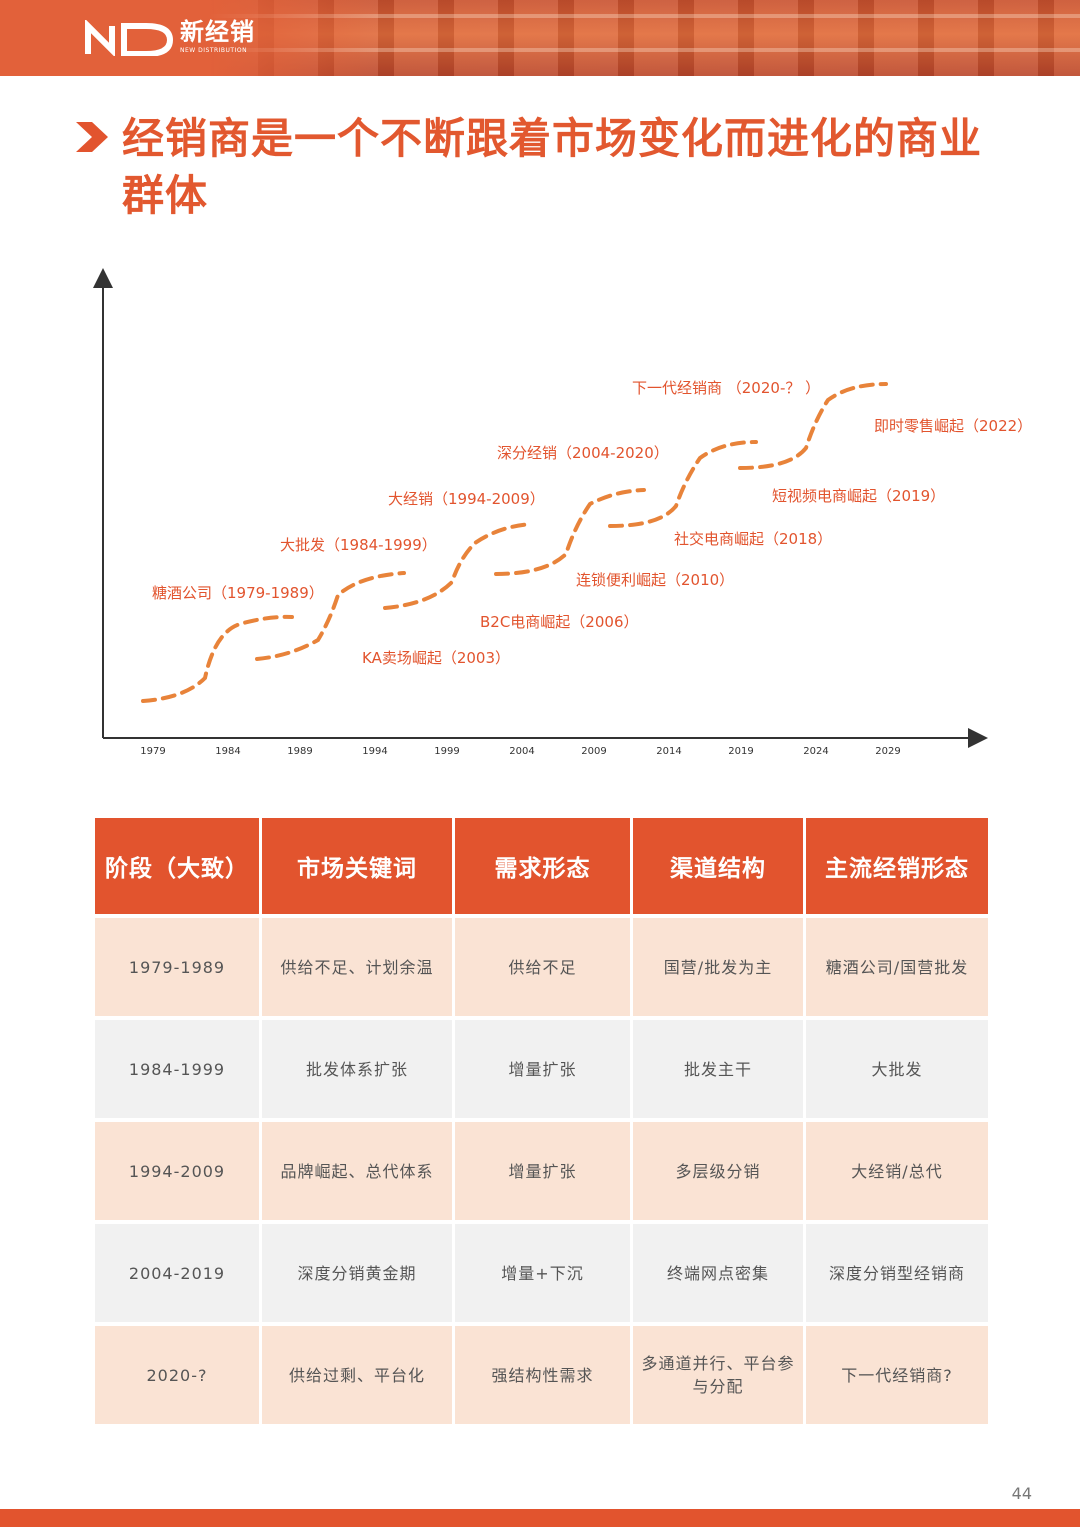 The image size is (1080, 1527). What do you see at coordinates (593, 751) in the screenshot?
I see `x-tick-label: 2009` at bounding box center [593, 751].